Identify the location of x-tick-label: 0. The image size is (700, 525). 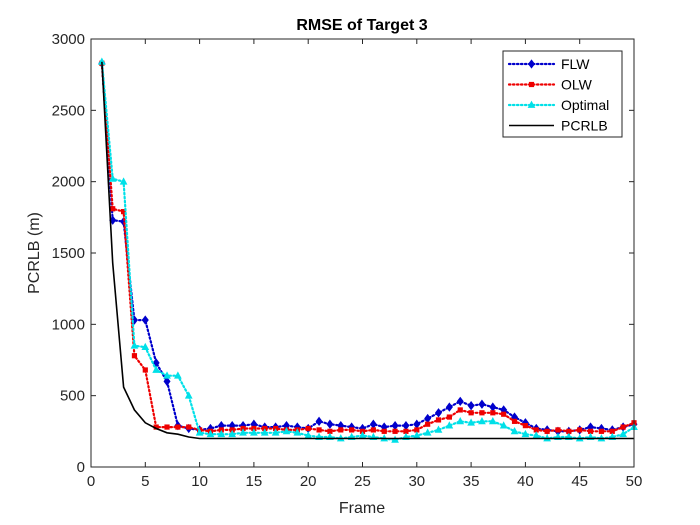
(91, 481).